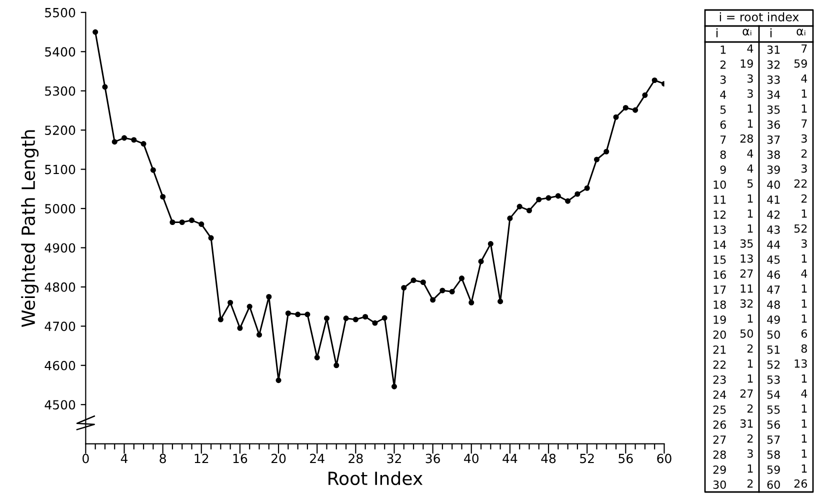 The image size is (816, 497). What do you see at coordinates (720, 229) in the screenshot?
I see `y-tick-label: 13` at bounding box center [720, 229].